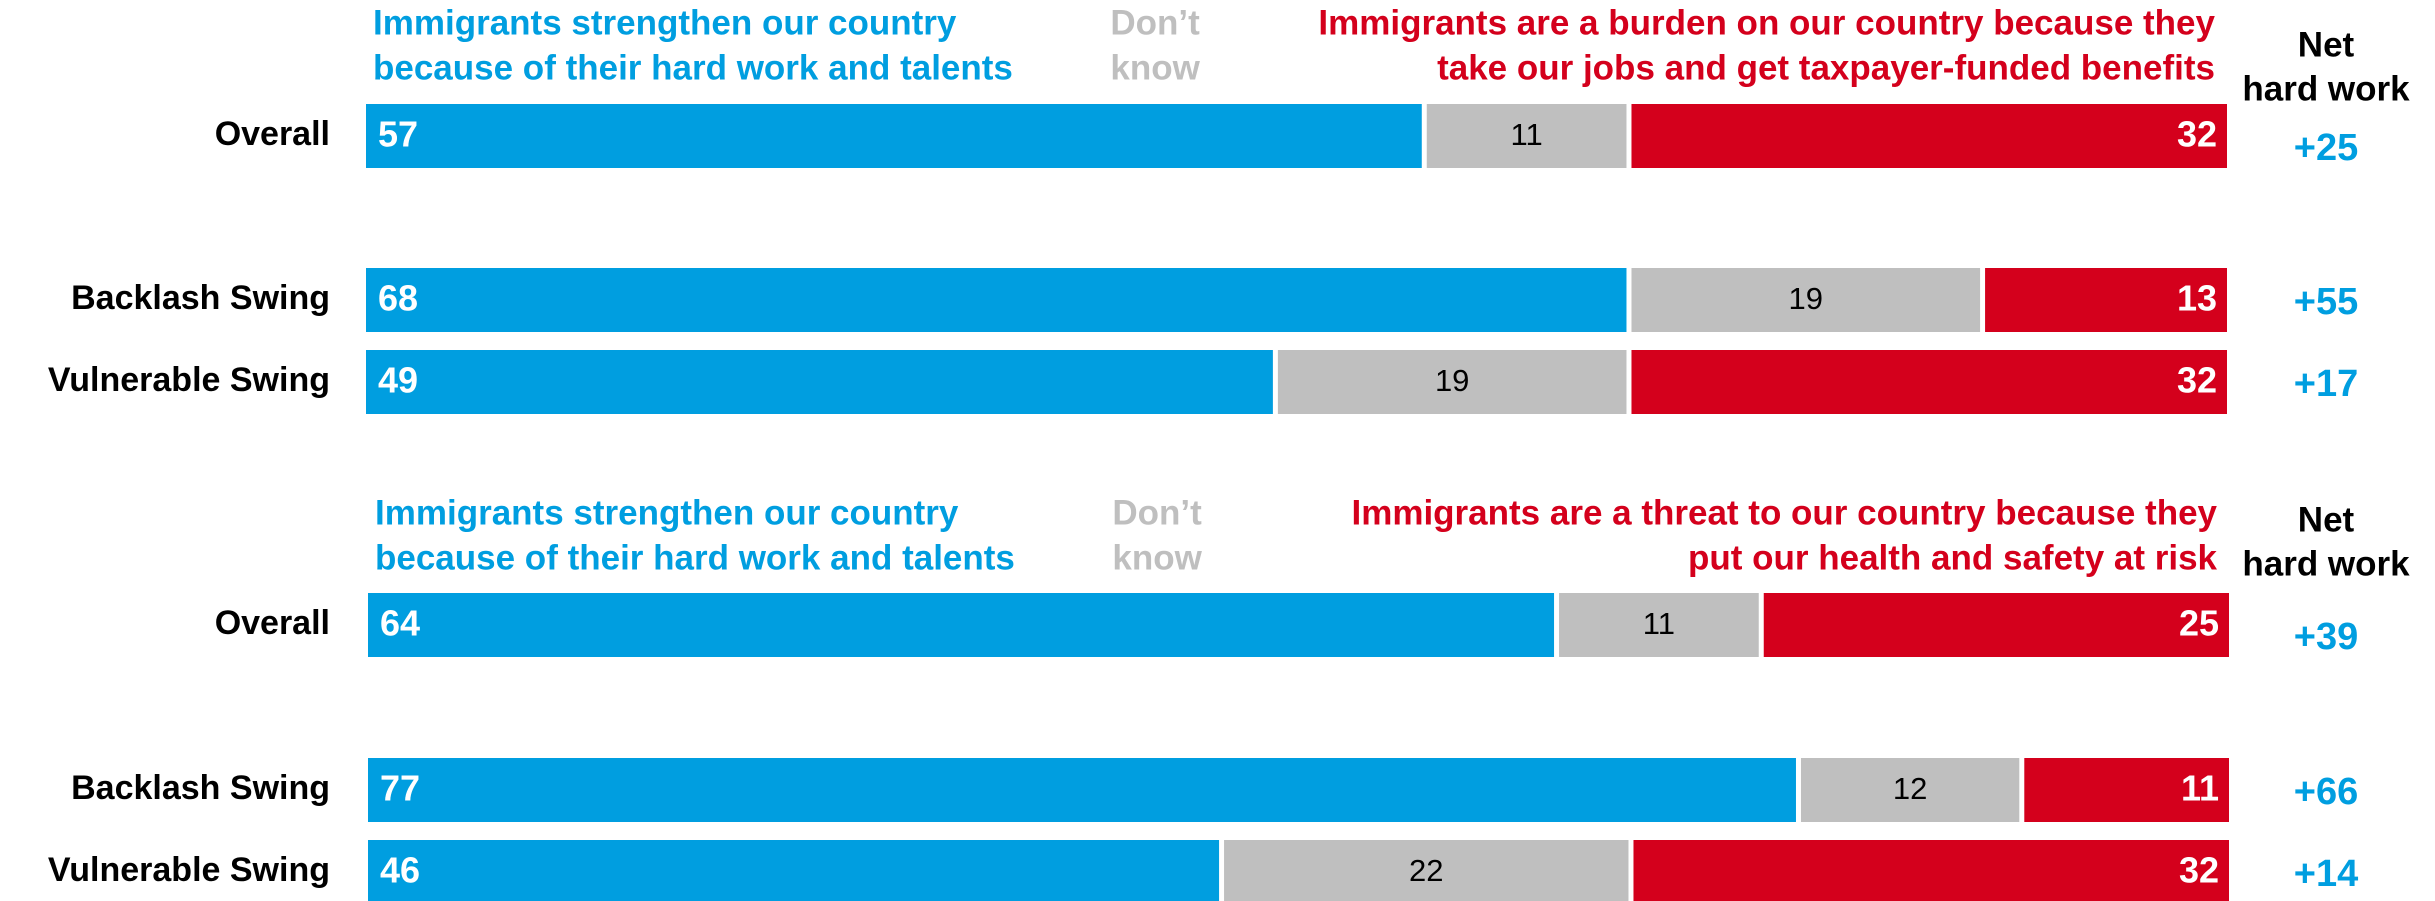  Describe the element at coordinates (400, 788) in the screenshot. I see `value-label-hard-work: 77` at that location.